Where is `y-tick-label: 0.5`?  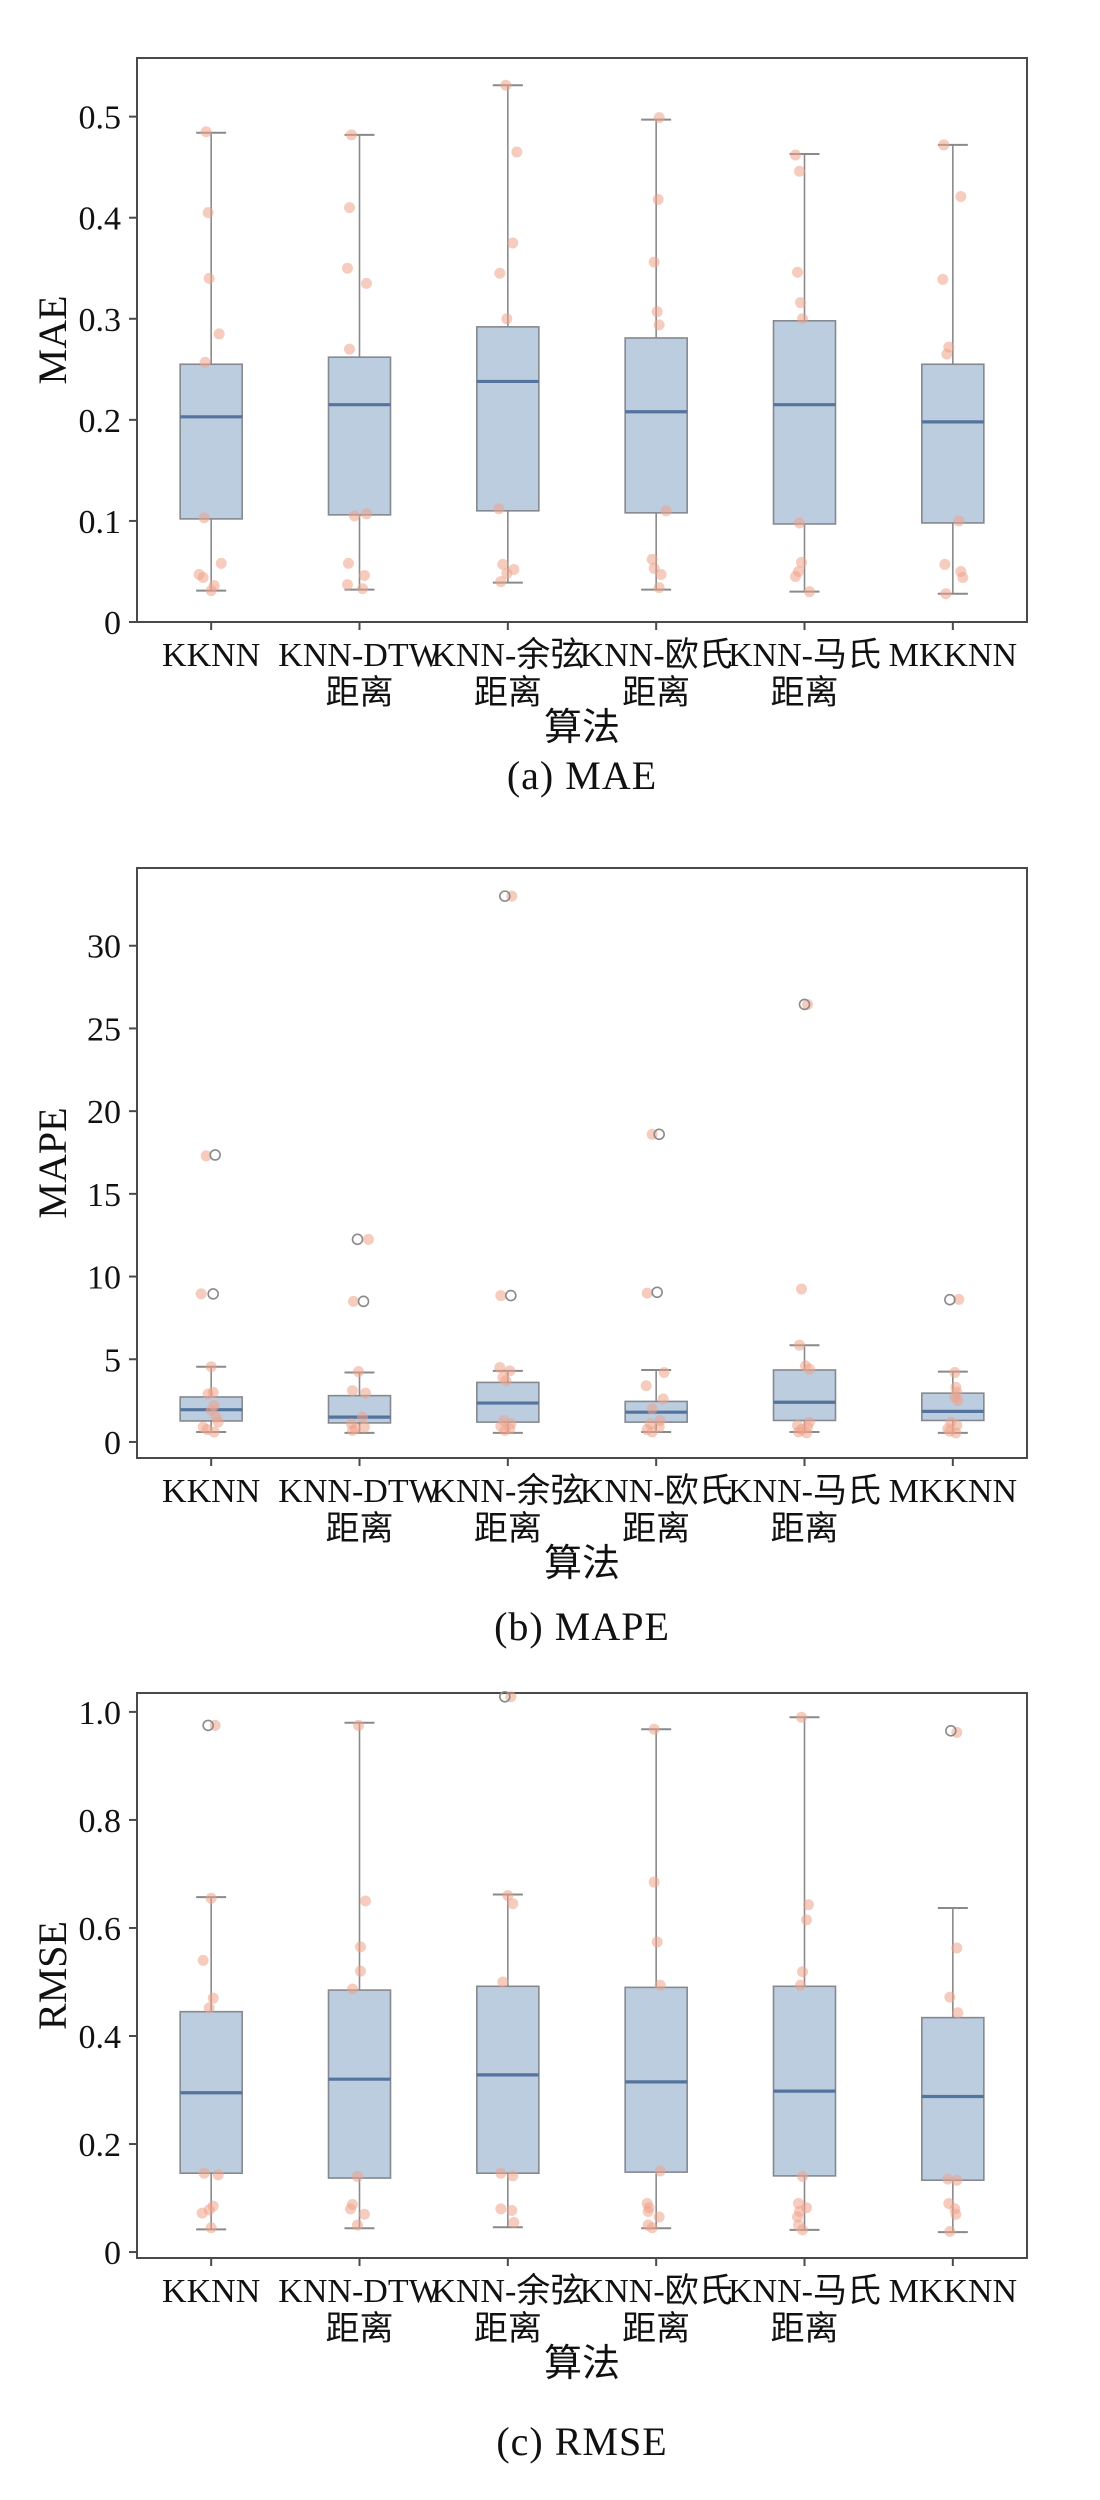
y-tick-label: 0.5 is located at coordinates (100, 118).